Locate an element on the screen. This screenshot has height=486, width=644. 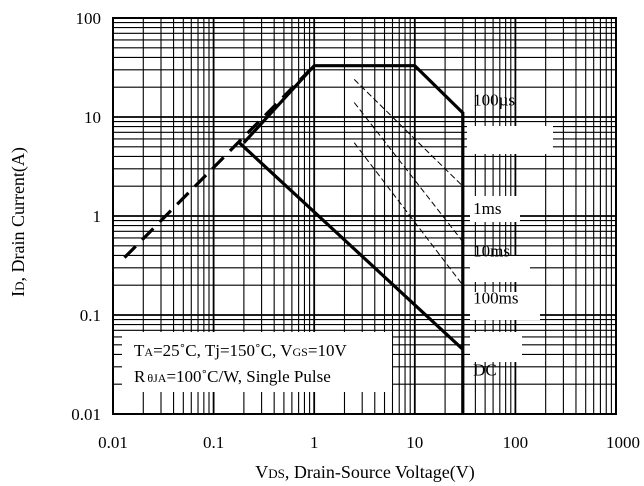
curve-label-100ms: 100ms is located at coordinates (495, 298).